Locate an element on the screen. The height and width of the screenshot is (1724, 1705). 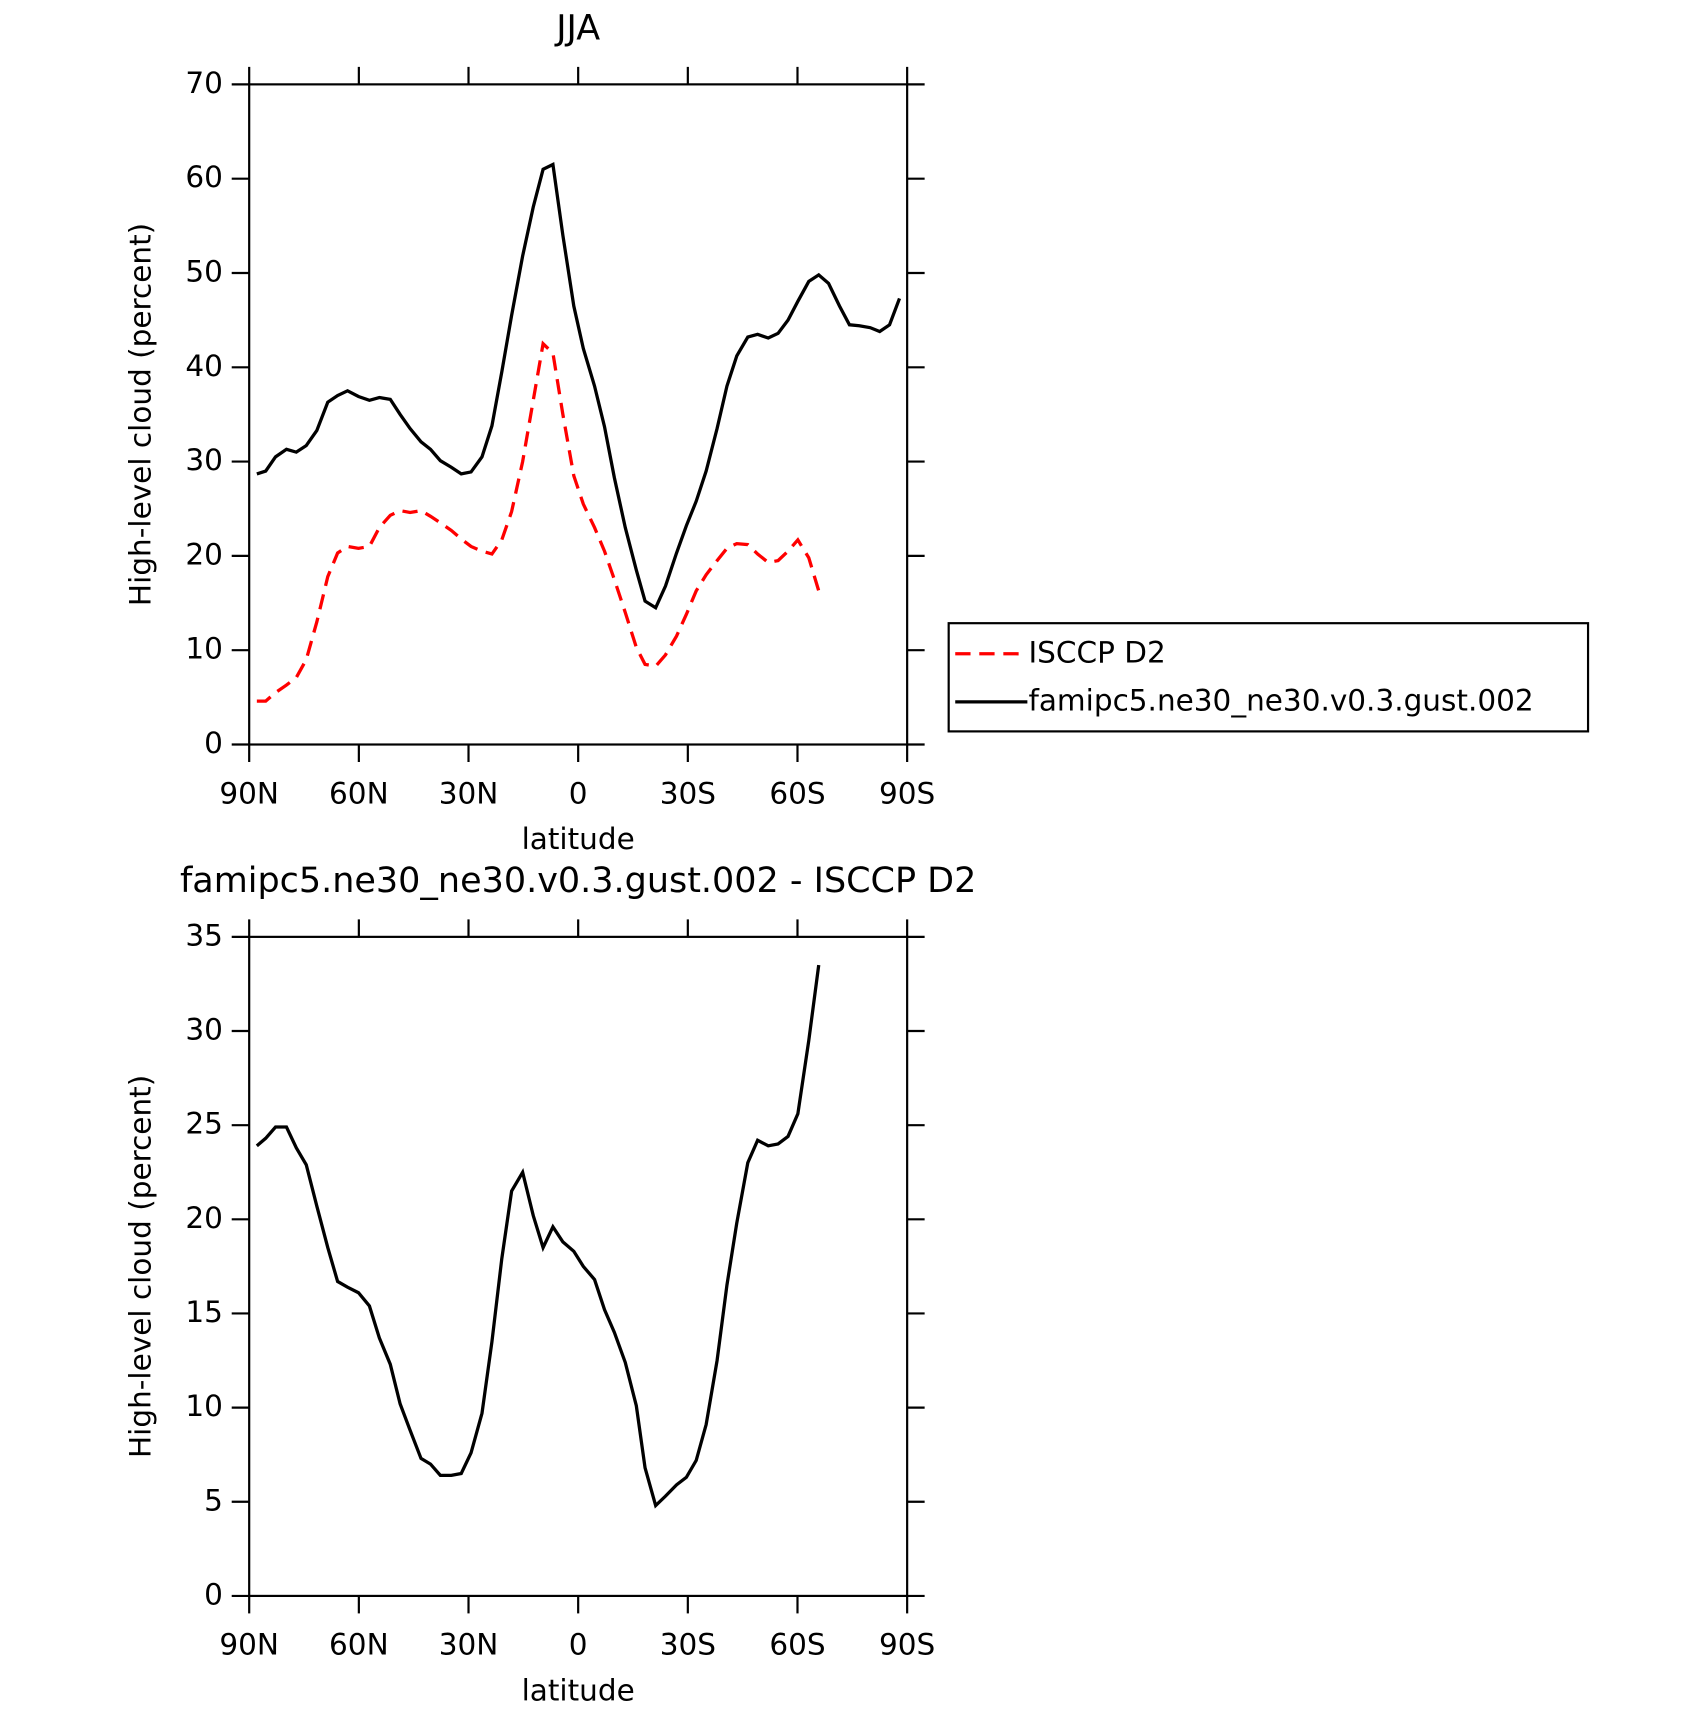
legend-box is located at coordinates (1268, 677).